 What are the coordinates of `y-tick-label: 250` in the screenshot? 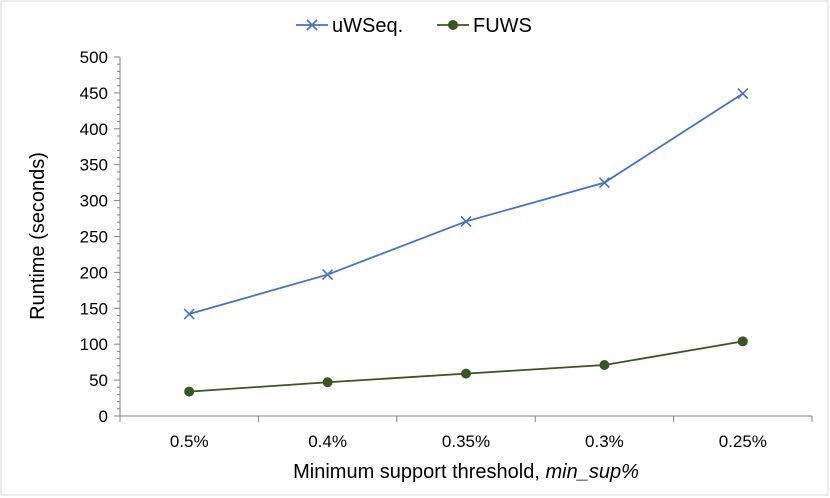 It's located at (94, 237).